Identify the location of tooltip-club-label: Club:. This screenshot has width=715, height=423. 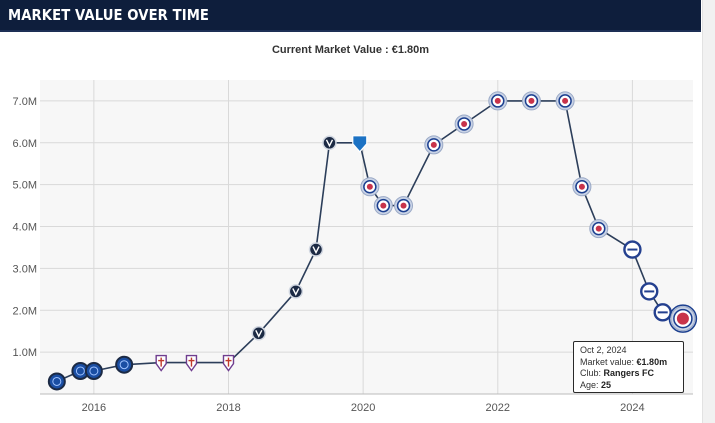
(591, 373).